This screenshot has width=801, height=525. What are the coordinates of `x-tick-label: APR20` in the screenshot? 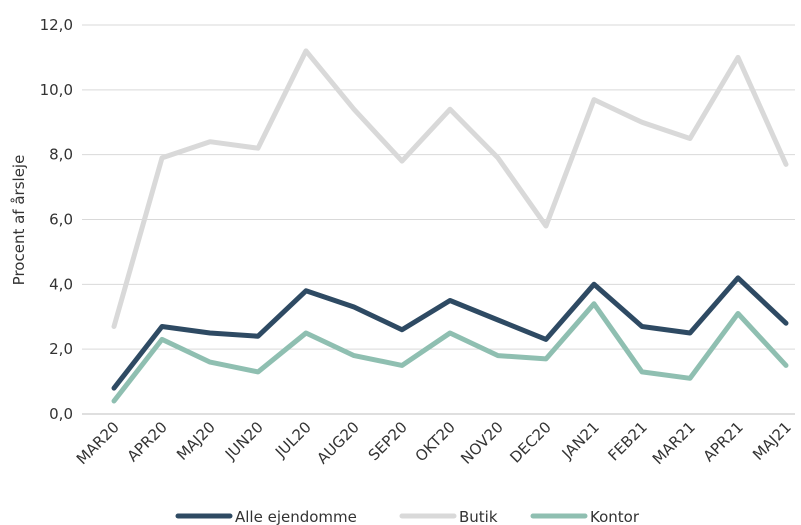 It's located at (147, 441).